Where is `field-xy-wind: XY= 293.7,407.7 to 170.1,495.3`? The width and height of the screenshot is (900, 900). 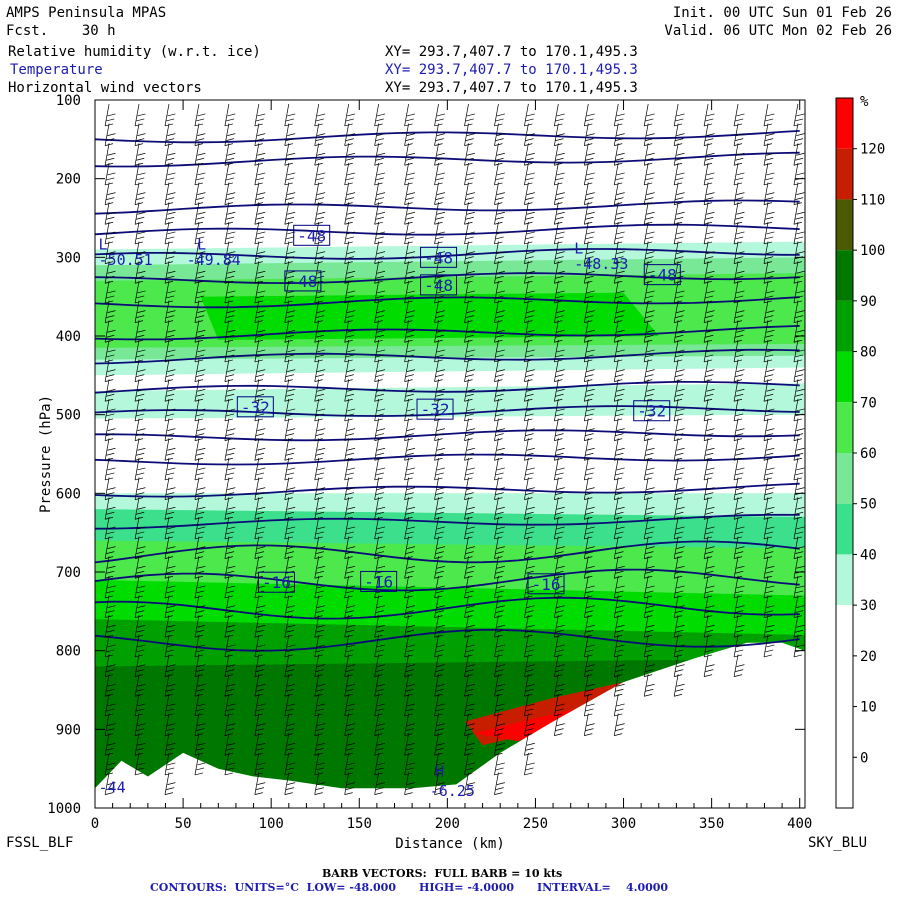 field-xy-wind: XY= 293.7,407.7 to 170.1,495.3 is located at coordinates (511, 88).